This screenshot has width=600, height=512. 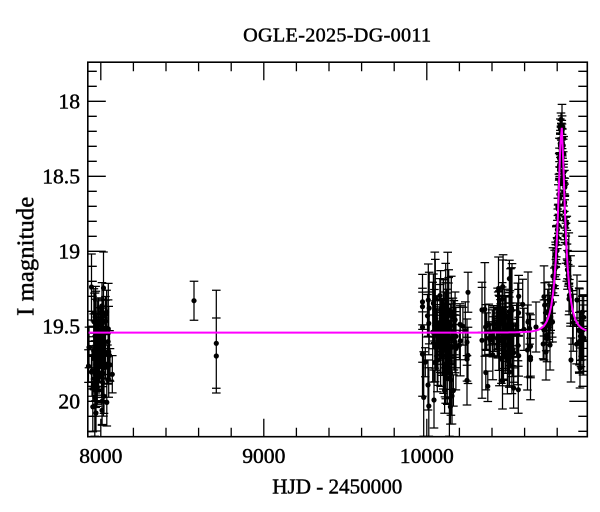 What do you see at coordinates (337, 487) in the screenshot?
I see `svg-text: HJD - 2450000` at bounding box center [337, 487].